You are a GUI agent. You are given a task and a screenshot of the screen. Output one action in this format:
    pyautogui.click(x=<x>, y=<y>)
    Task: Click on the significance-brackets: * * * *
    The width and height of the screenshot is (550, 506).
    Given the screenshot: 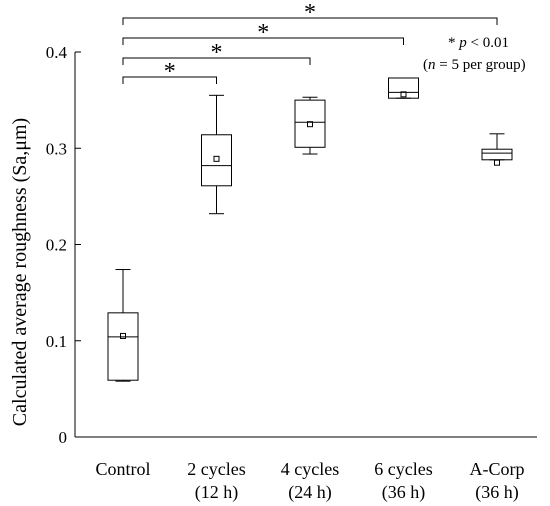 What is the action you would take?
    pyautogui.click(x=310, y=42)
    